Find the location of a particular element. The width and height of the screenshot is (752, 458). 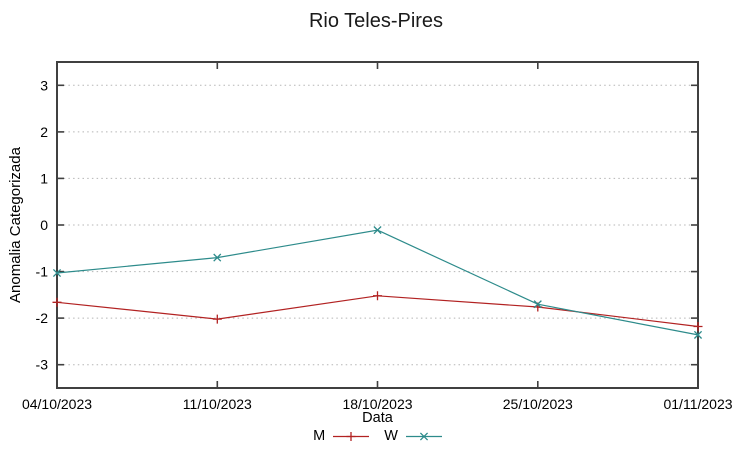

svg-text: 18/10/2023 is located at coordinates (377, 404).